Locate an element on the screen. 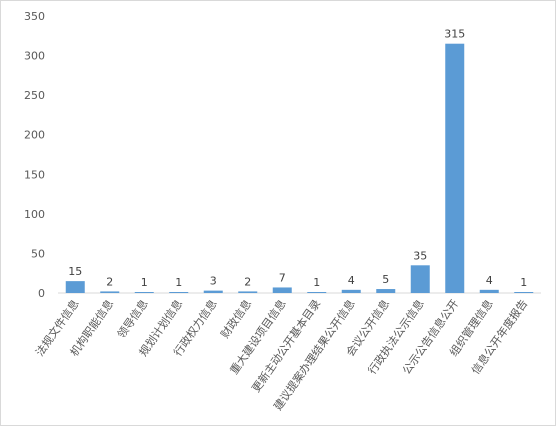 The image size is (556, 427). data-label: 7 is located at coordinates (282, 277).